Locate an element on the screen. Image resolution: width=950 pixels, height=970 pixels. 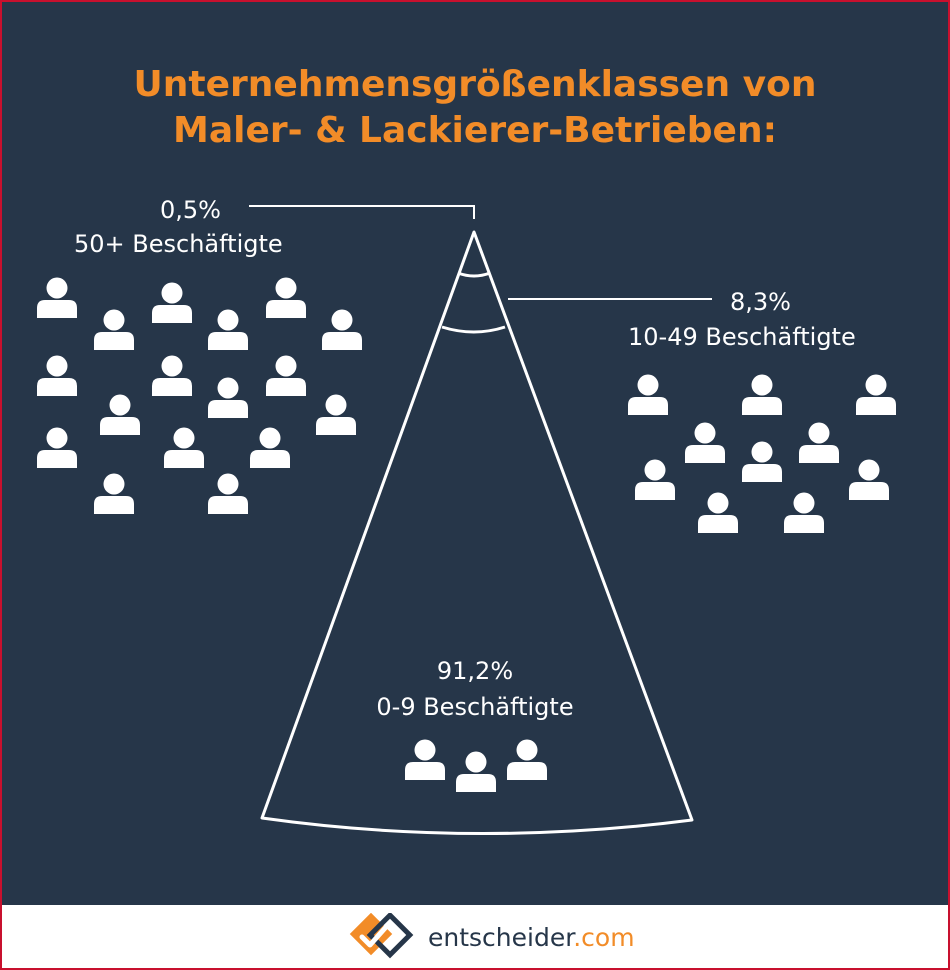
value-label-50plus: 0,5% is located at coordinates (190, 210).